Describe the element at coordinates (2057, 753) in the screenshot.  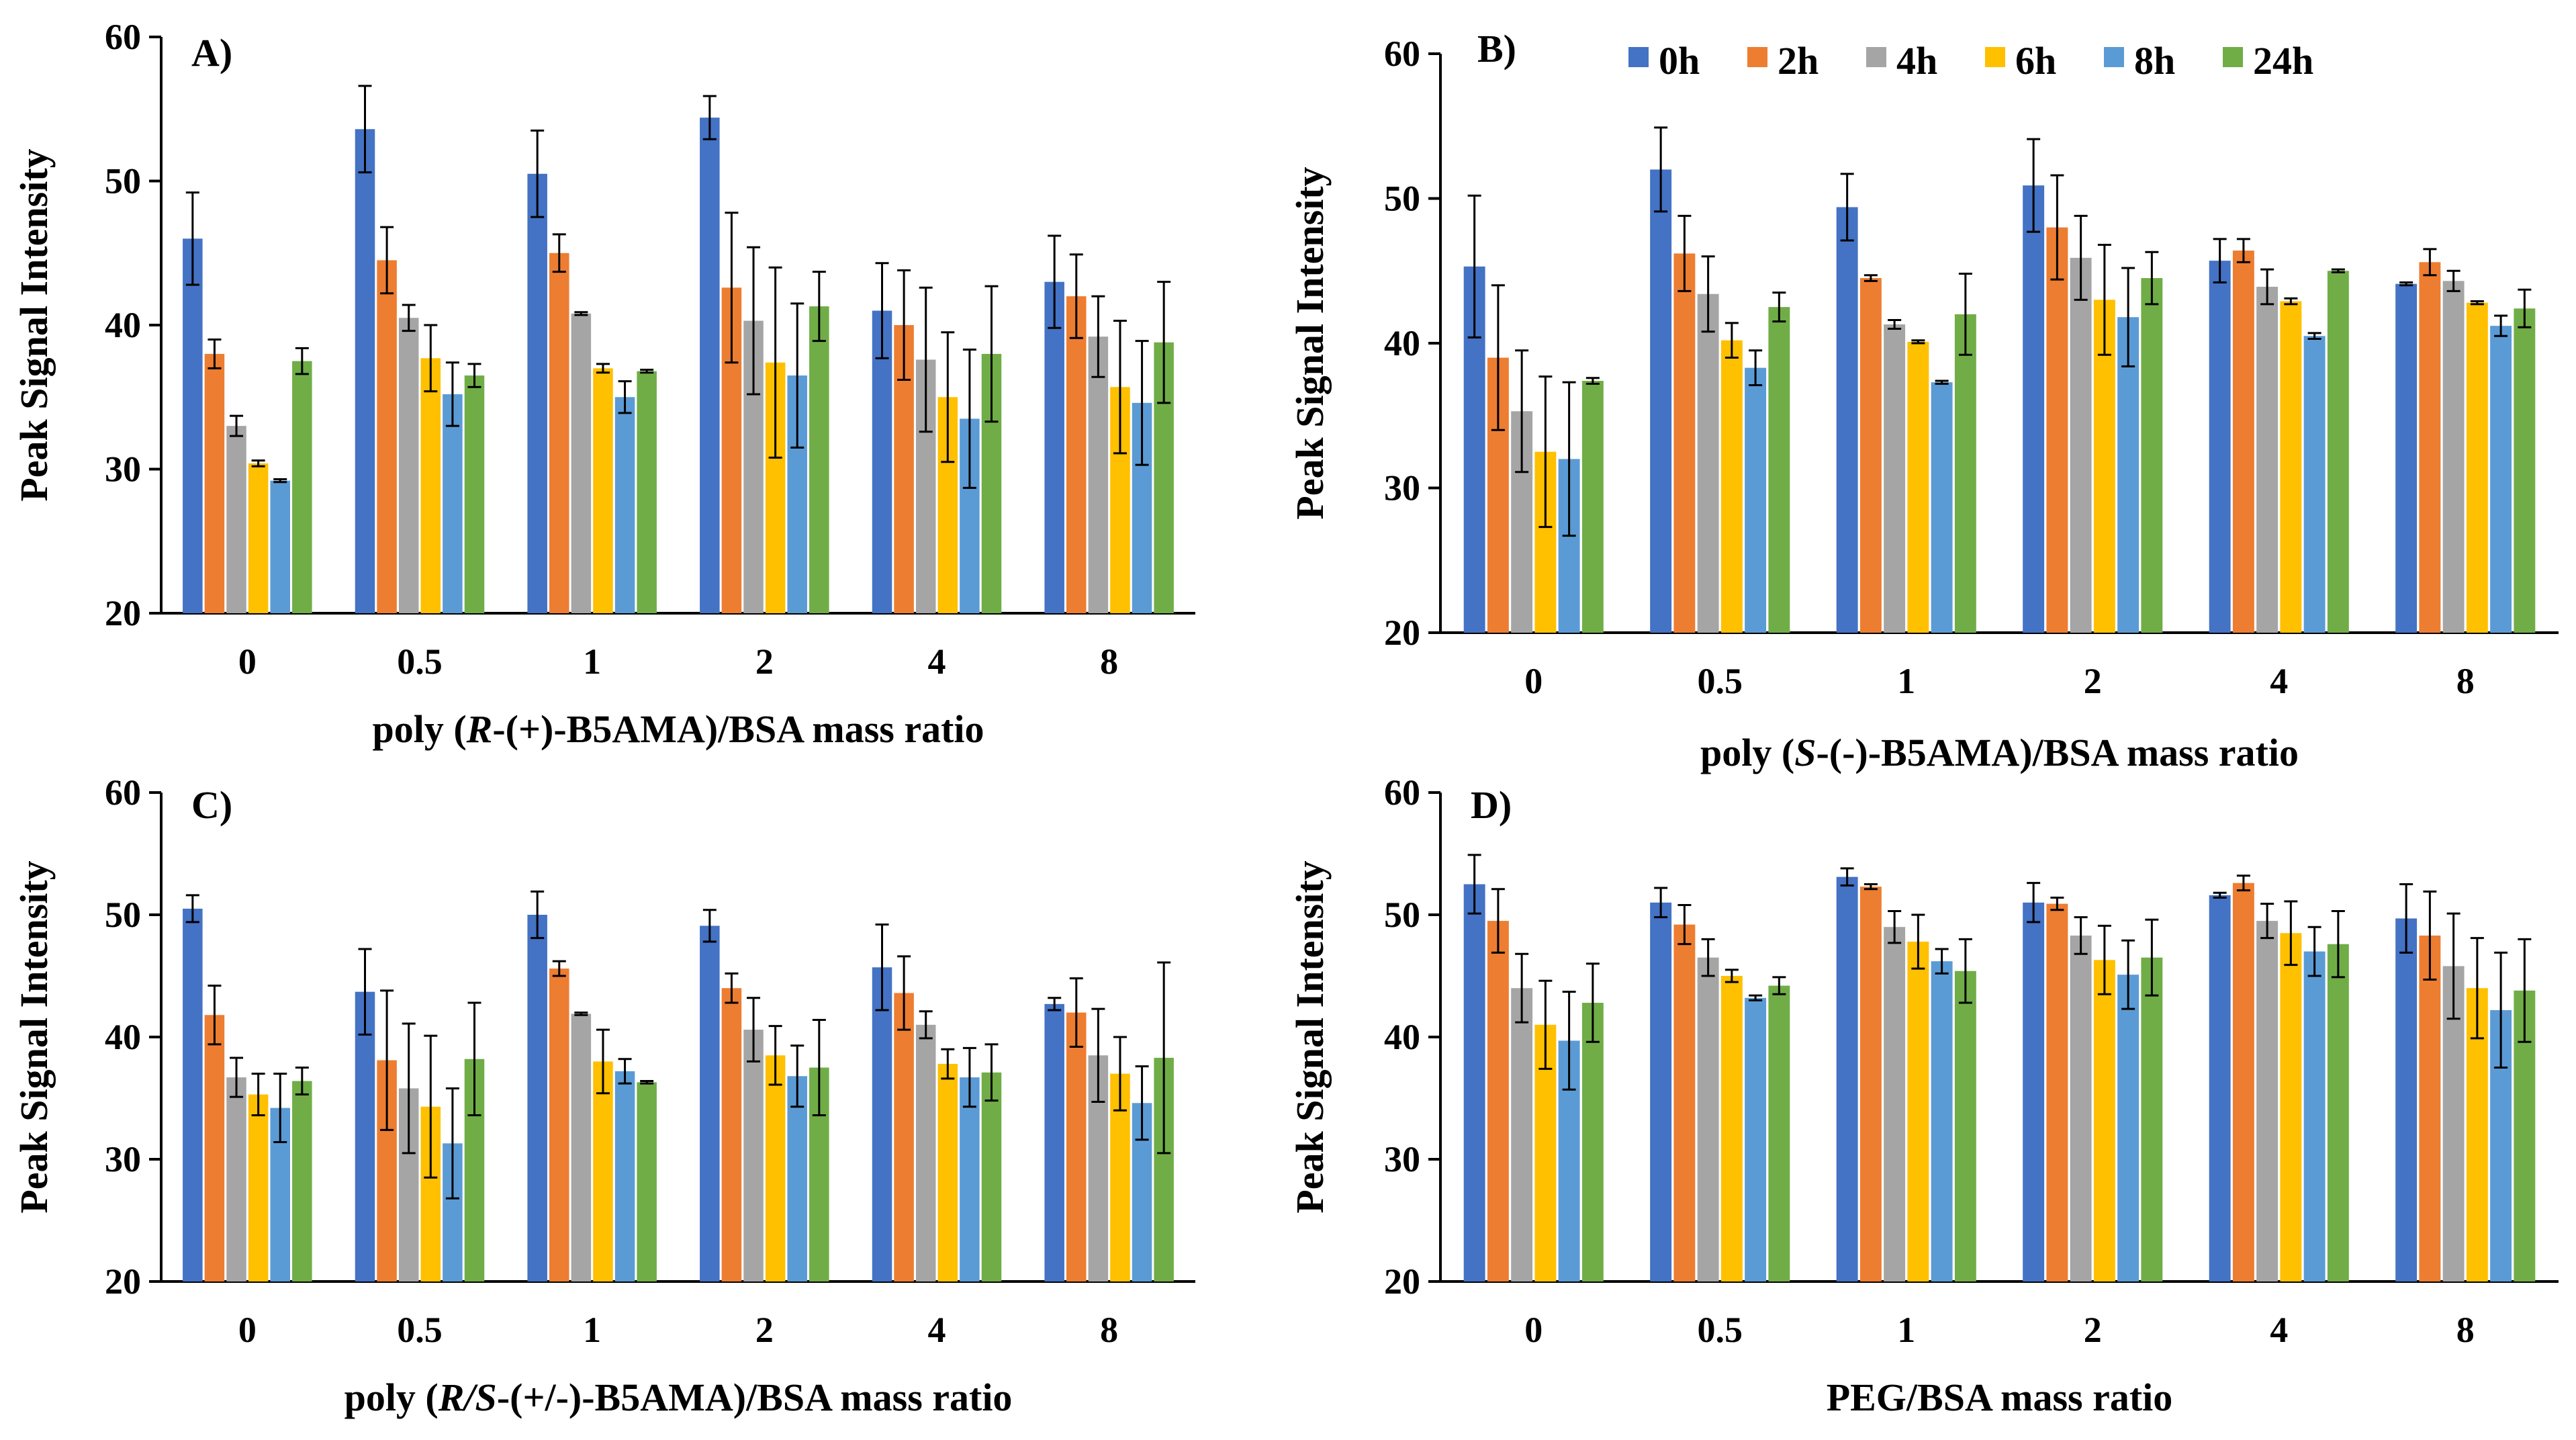
I see `x-axis-title-part: -(-)-B5AMA)/BSA mass ratio` at that location.